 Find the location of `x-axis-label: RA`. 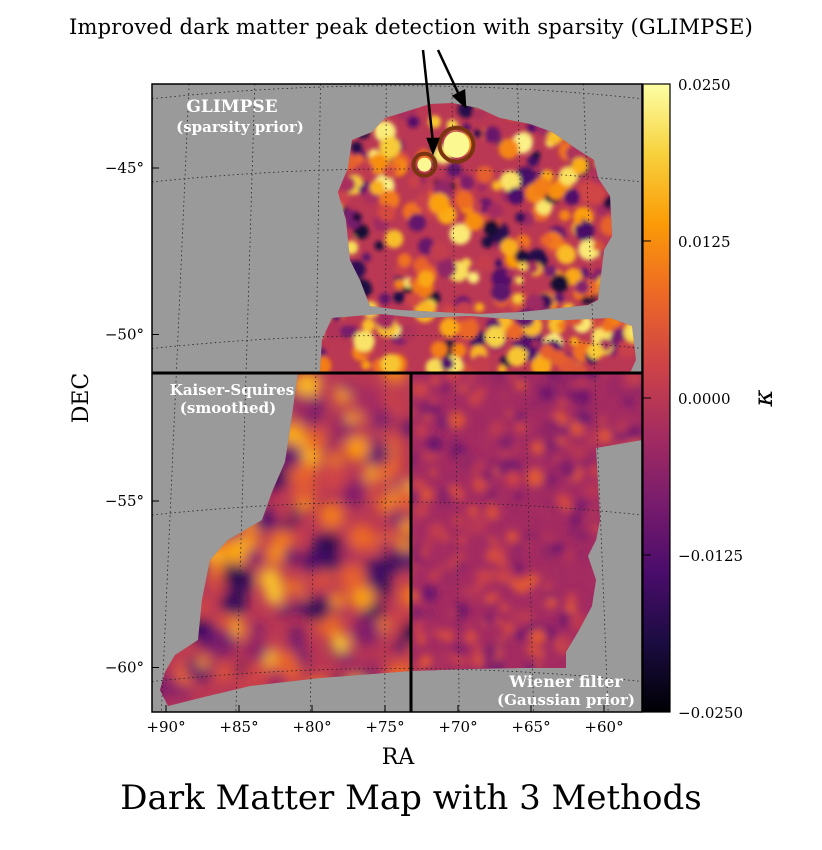

x-axis-label: RA is located at coordinates (399, 757).